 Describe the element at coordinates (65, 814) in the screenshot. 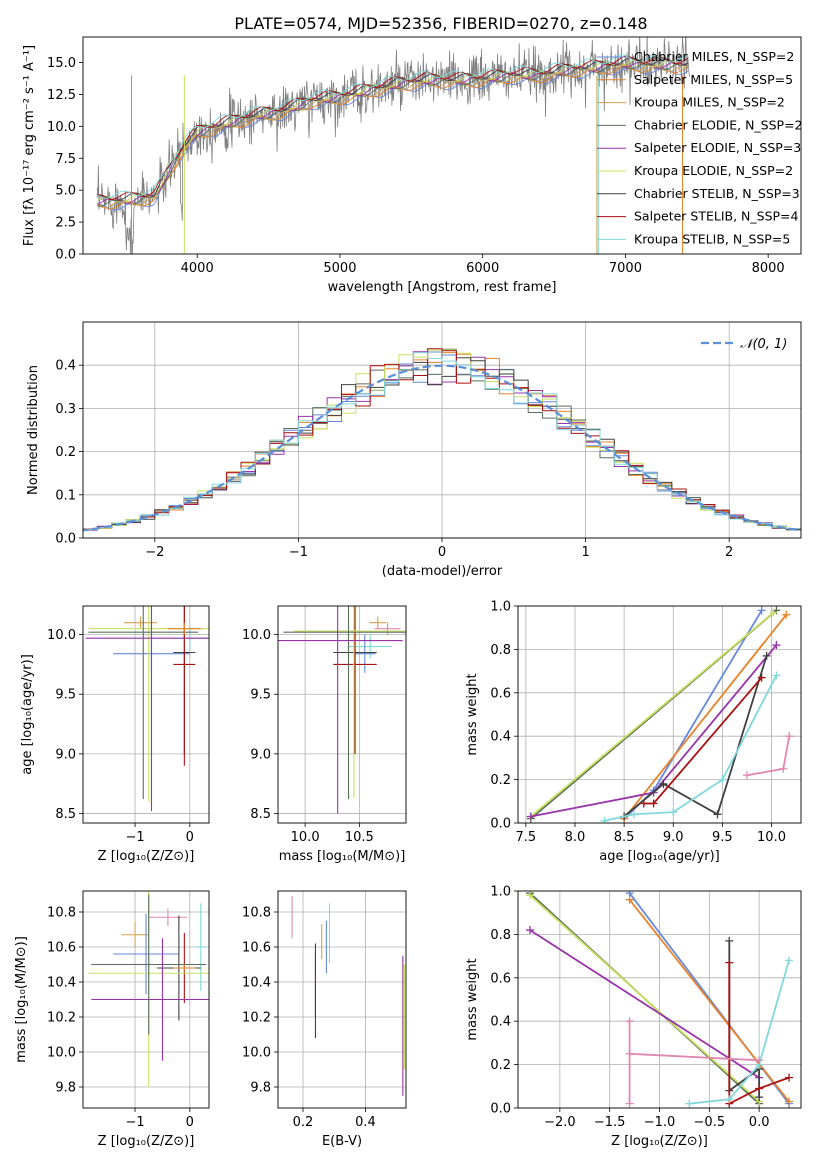

I see `y-tick-label: 8.5` at that location.